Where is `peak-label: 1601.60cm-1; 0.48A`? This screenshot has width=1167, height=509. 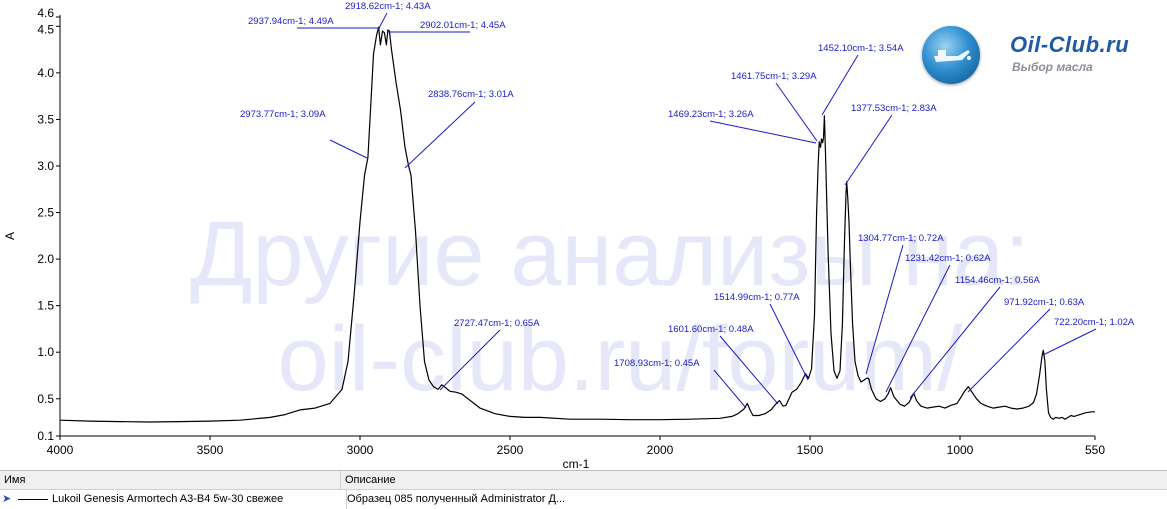 peak-label: 1601.60cm-1; 0.48A is located at coordinates (711, 329).